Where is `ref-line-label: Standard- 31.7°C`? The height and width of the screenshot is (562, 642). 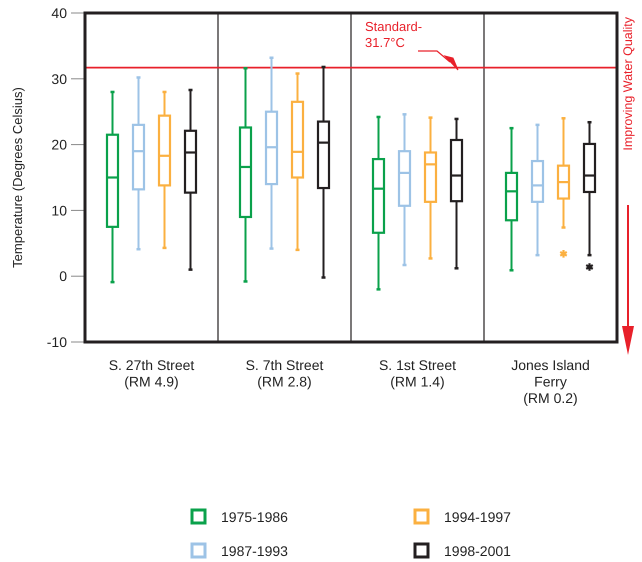 ref-line-label: Standard- 31.7°C is located at coordinates (393, 34).